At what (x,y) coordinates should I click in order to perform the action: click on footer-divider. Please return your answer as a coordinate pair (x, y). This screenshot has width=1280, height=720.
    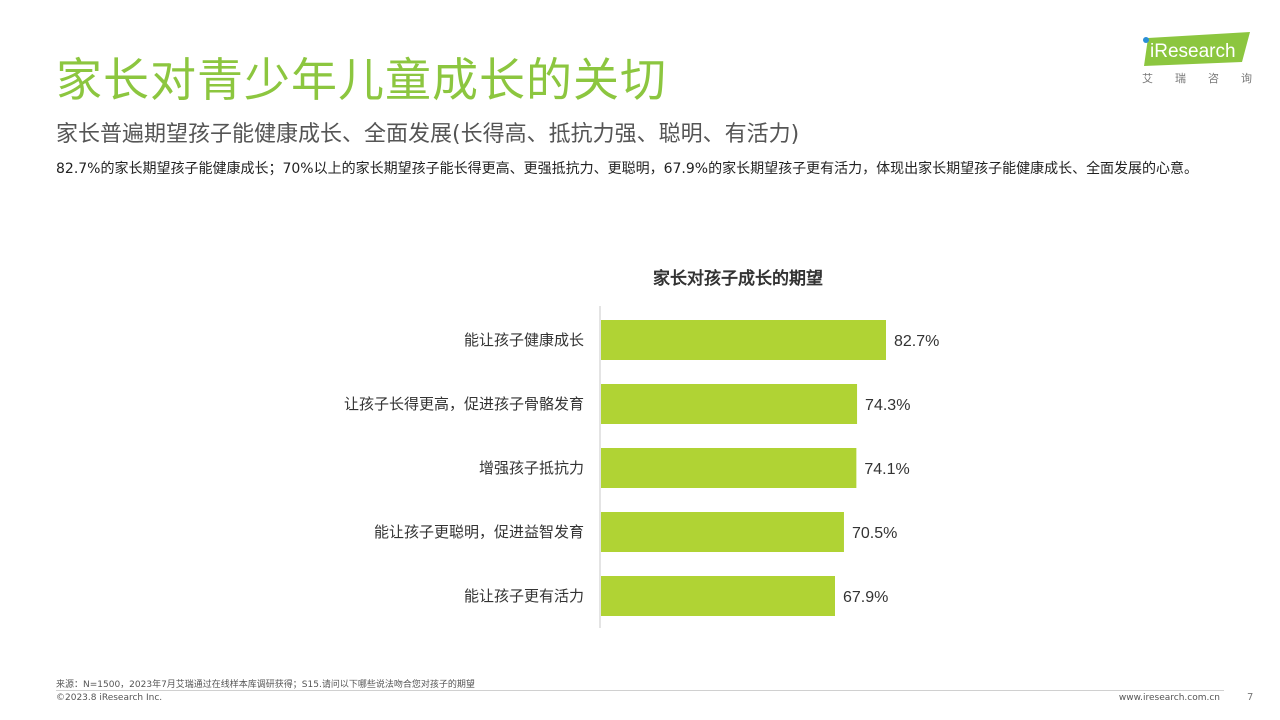
    Looking at the image, I should click on (640, 690).